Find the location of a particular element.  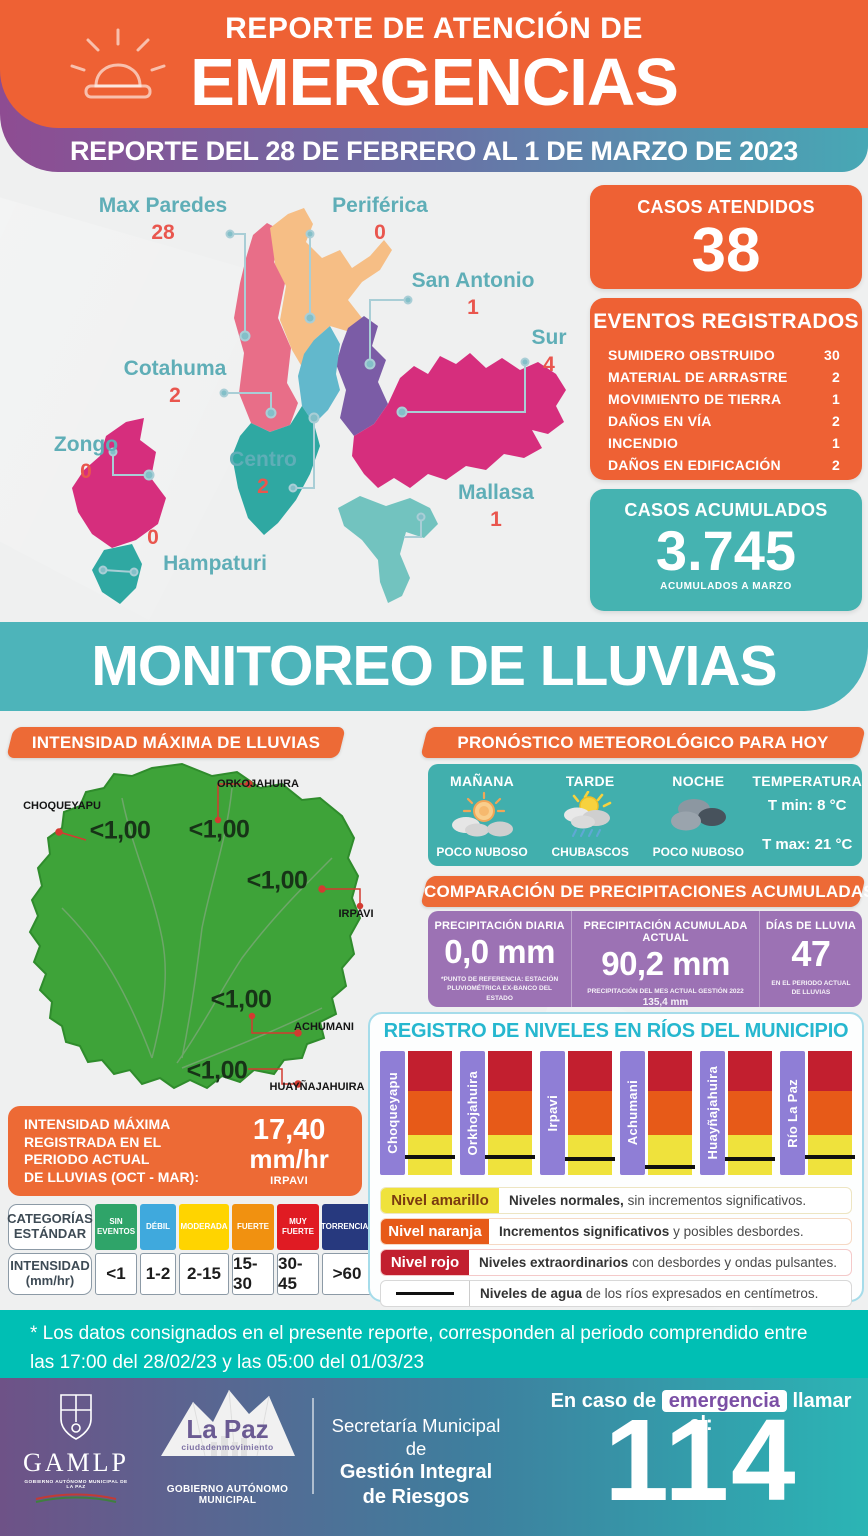

lapaz-tagline: ciudadenmovimiento is located at coordinates (227, 1447).